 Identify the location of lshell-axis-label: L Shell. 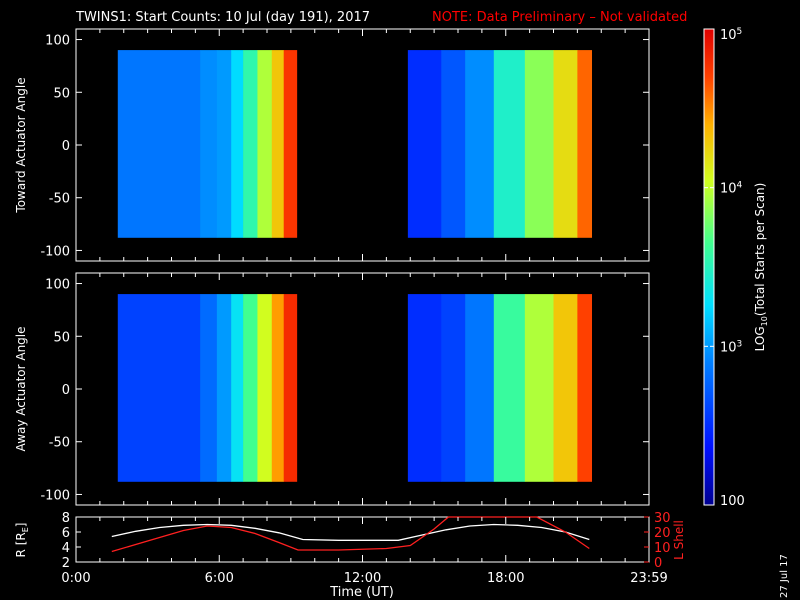
(679, 540).